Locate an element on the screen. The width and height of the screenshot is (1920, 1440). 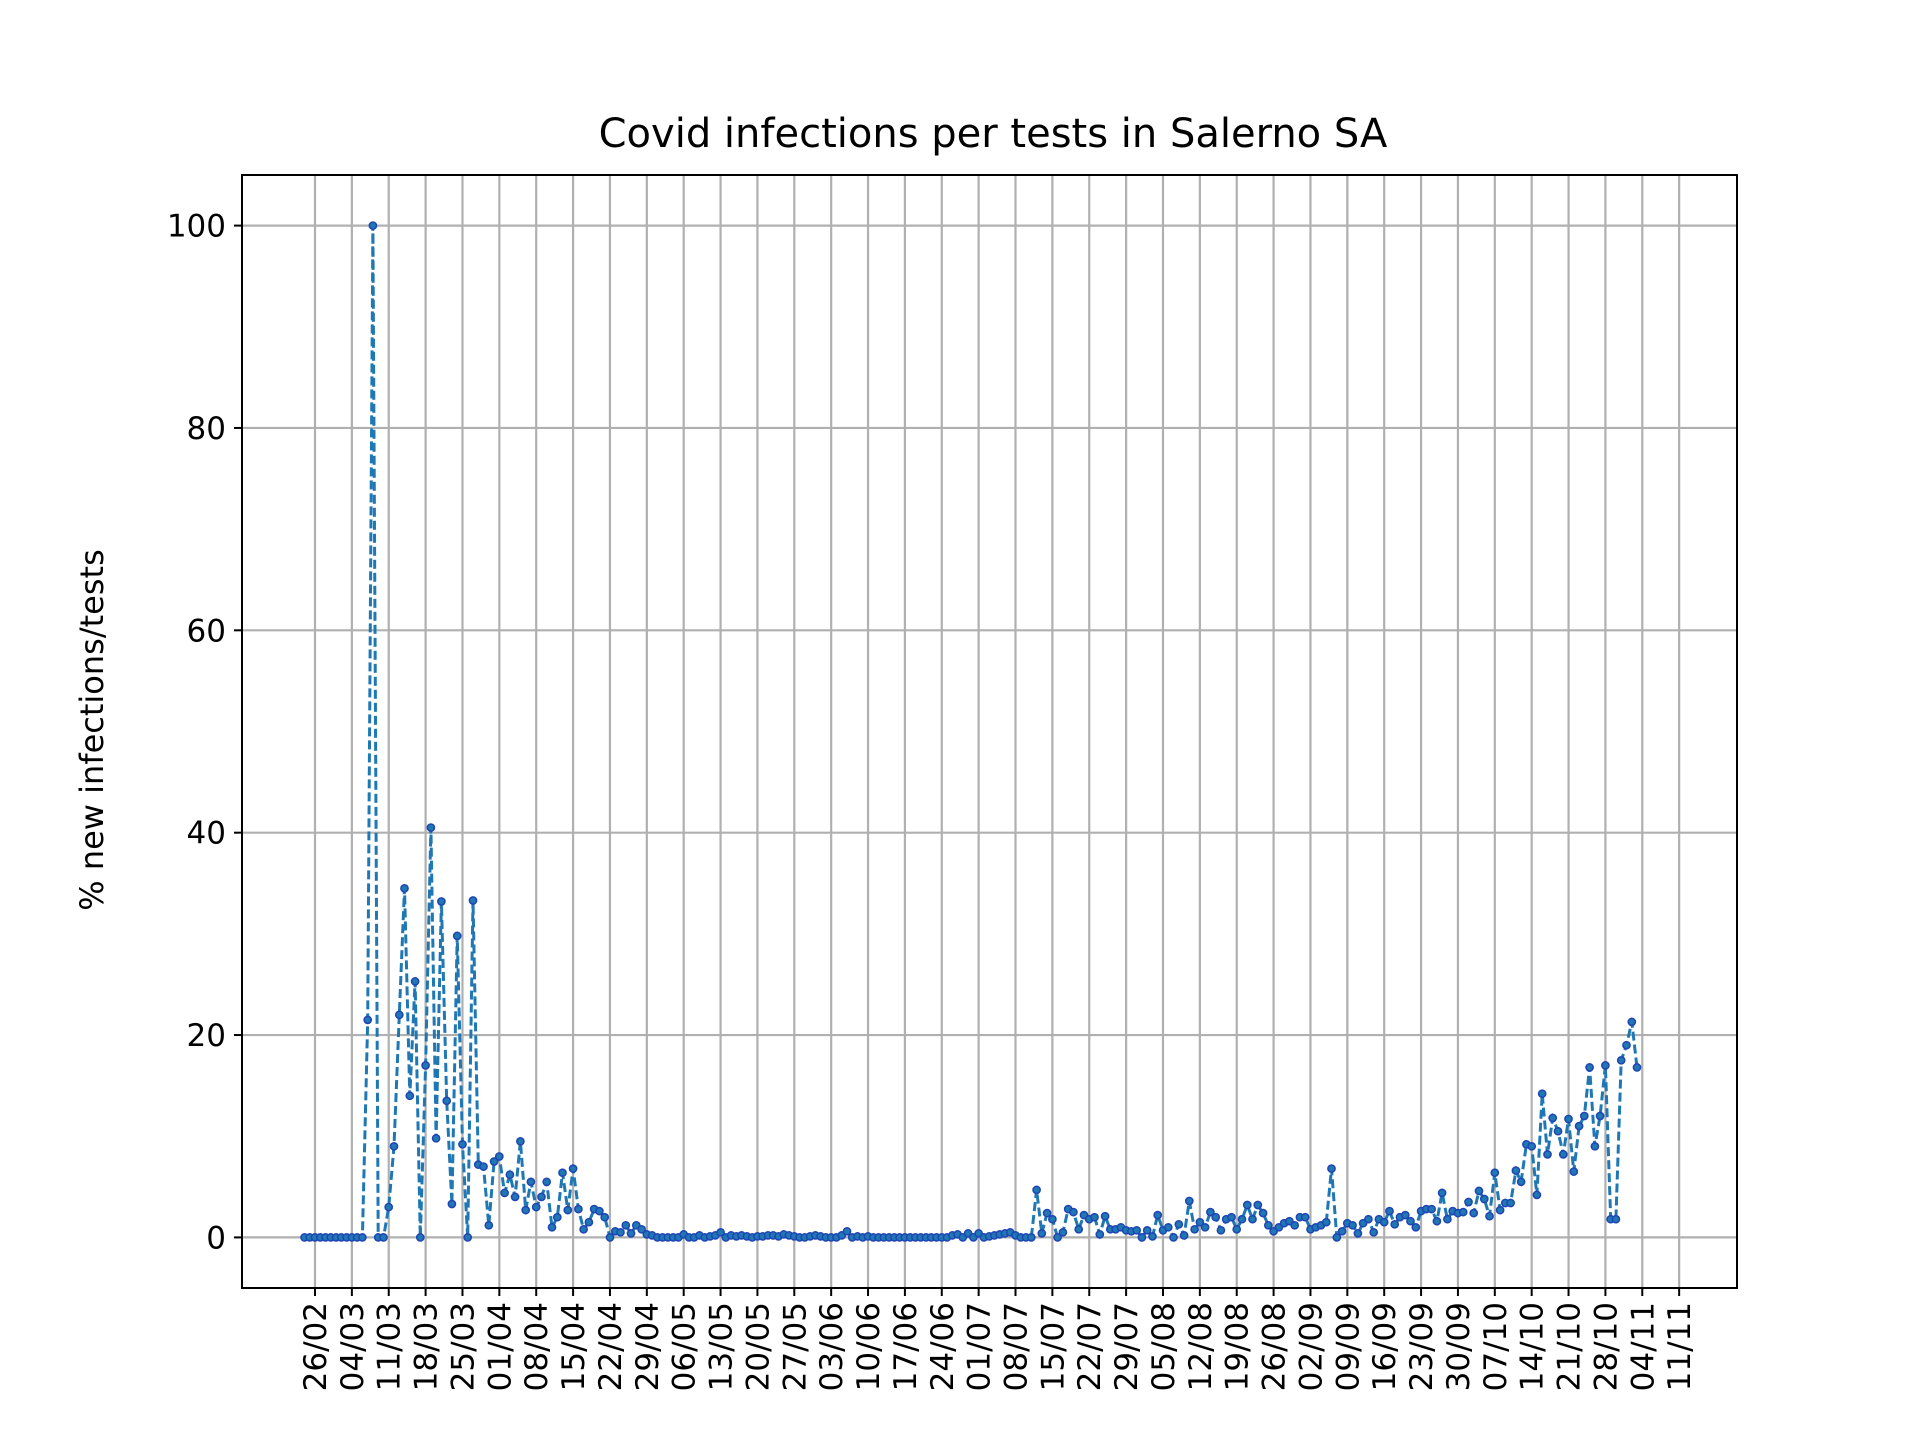
x-tick-label: 19/08 is located at coordinates (1238, 1346).